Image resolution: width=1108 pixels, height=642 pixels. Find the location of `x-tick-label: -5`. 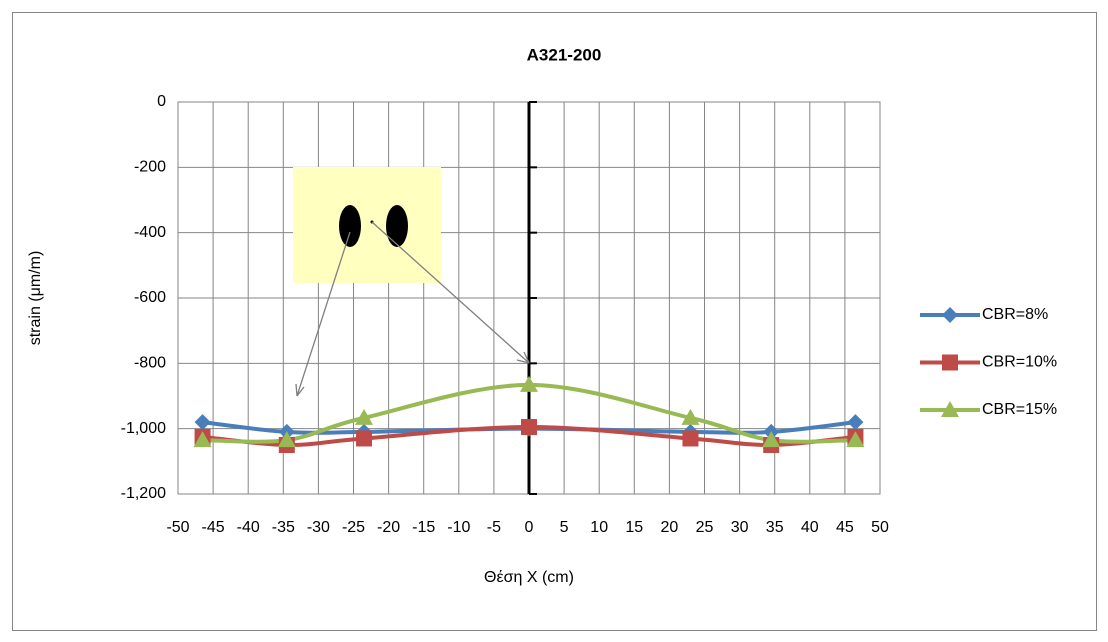

x-tick-label: -5 is located at coordinates (494, 527).